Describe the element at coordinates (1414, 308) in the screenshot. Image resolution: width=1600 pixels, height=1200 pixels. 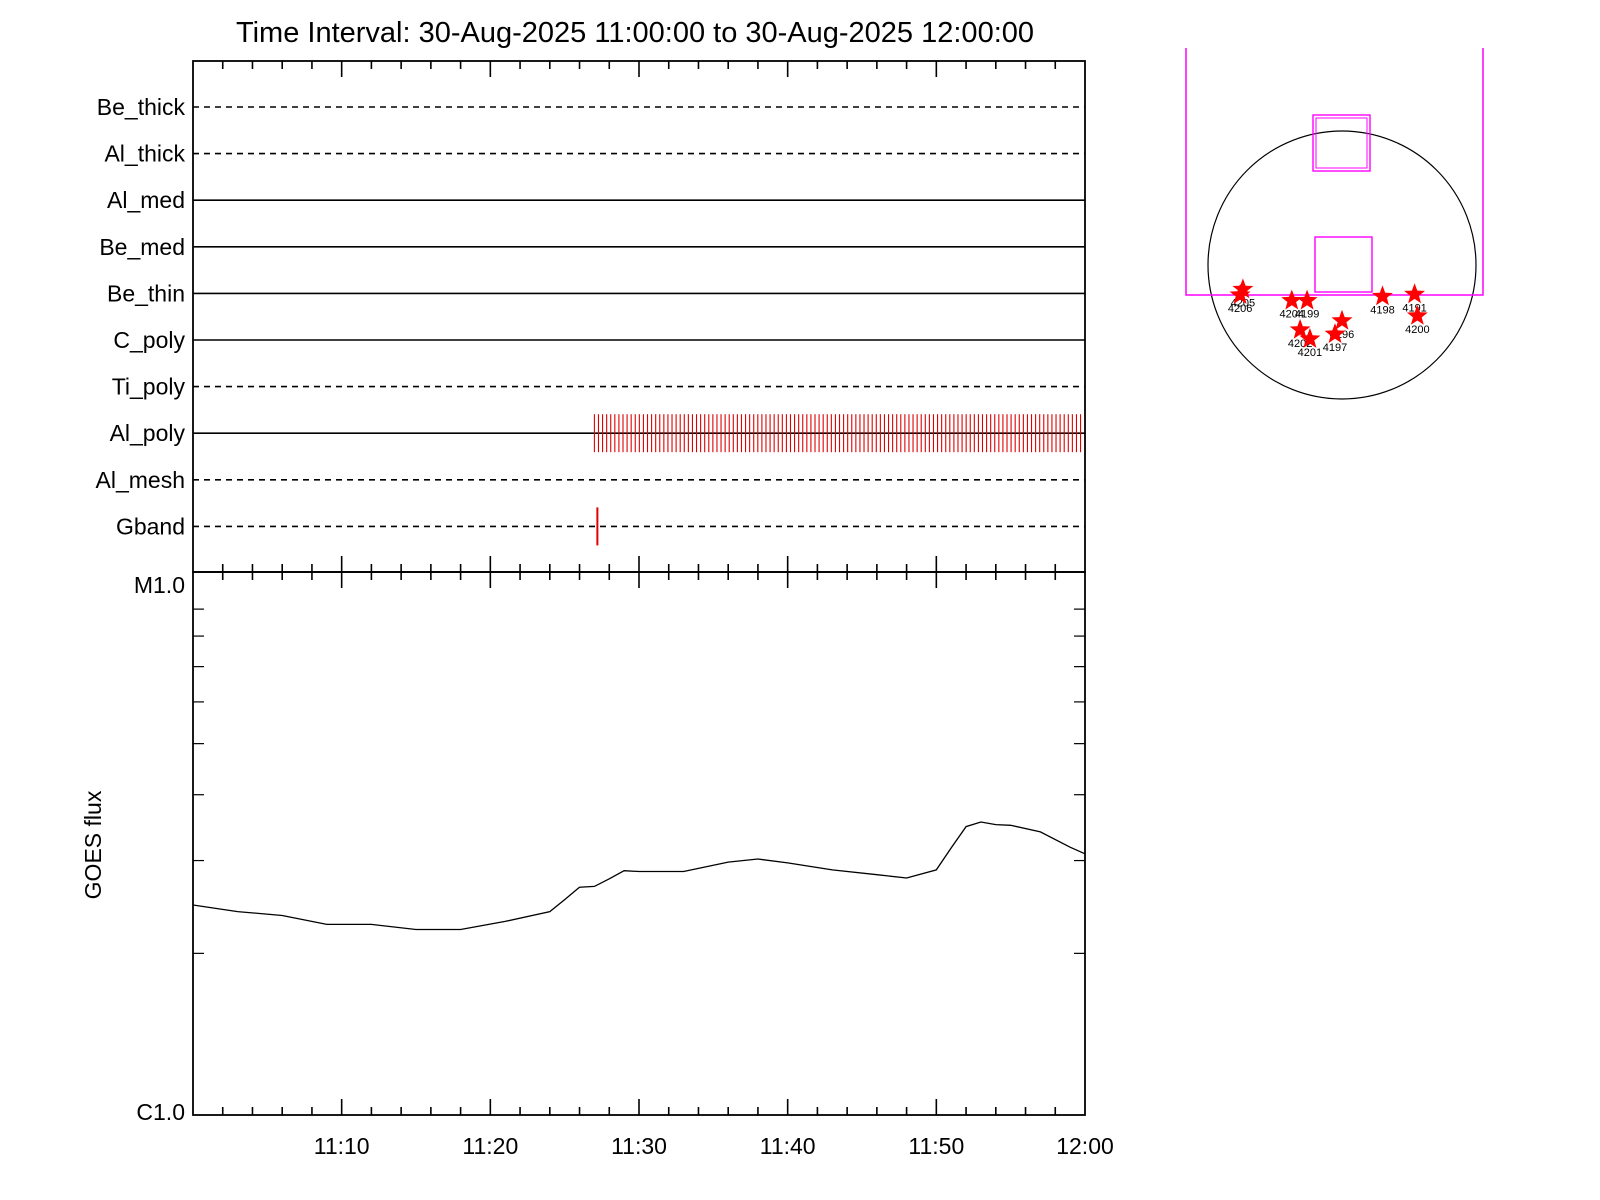
I see `active-region-label: 4191` at that location.